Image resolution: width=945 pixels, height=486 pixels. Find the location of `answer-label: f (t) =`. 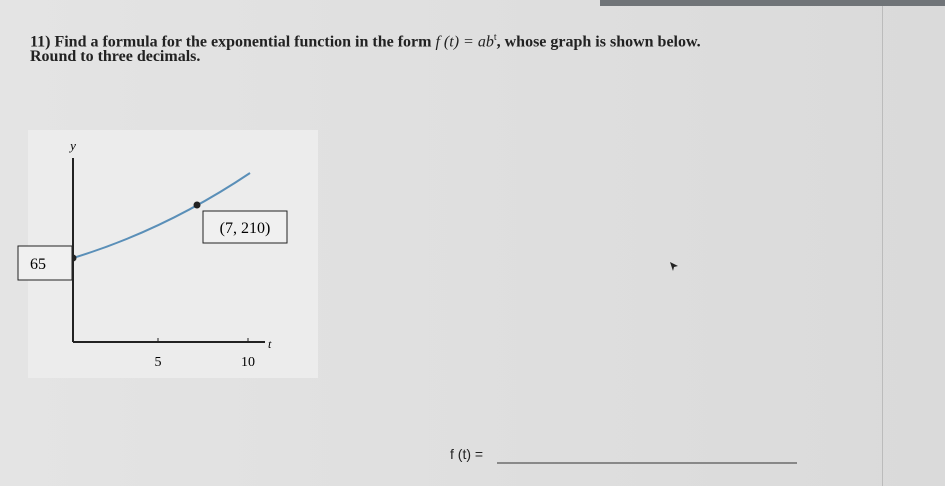

answer-label: f (t) = is located at coordinates (467, 454).